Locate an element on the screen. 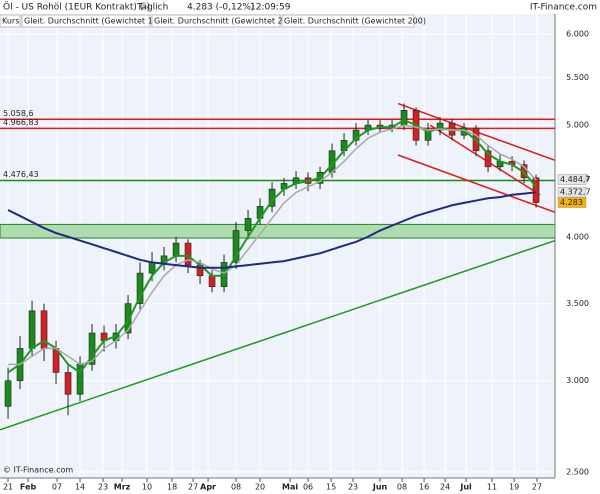 The width and height of the screenshot is (600, 494). moving-average is located at coordinates (272, 230).